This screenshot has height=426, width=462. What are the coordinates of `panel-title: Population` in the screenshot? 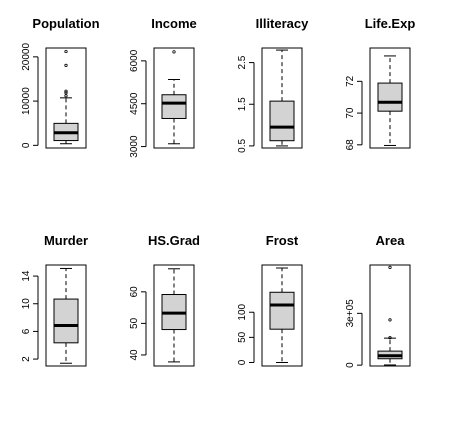 It's located at (65, 23).